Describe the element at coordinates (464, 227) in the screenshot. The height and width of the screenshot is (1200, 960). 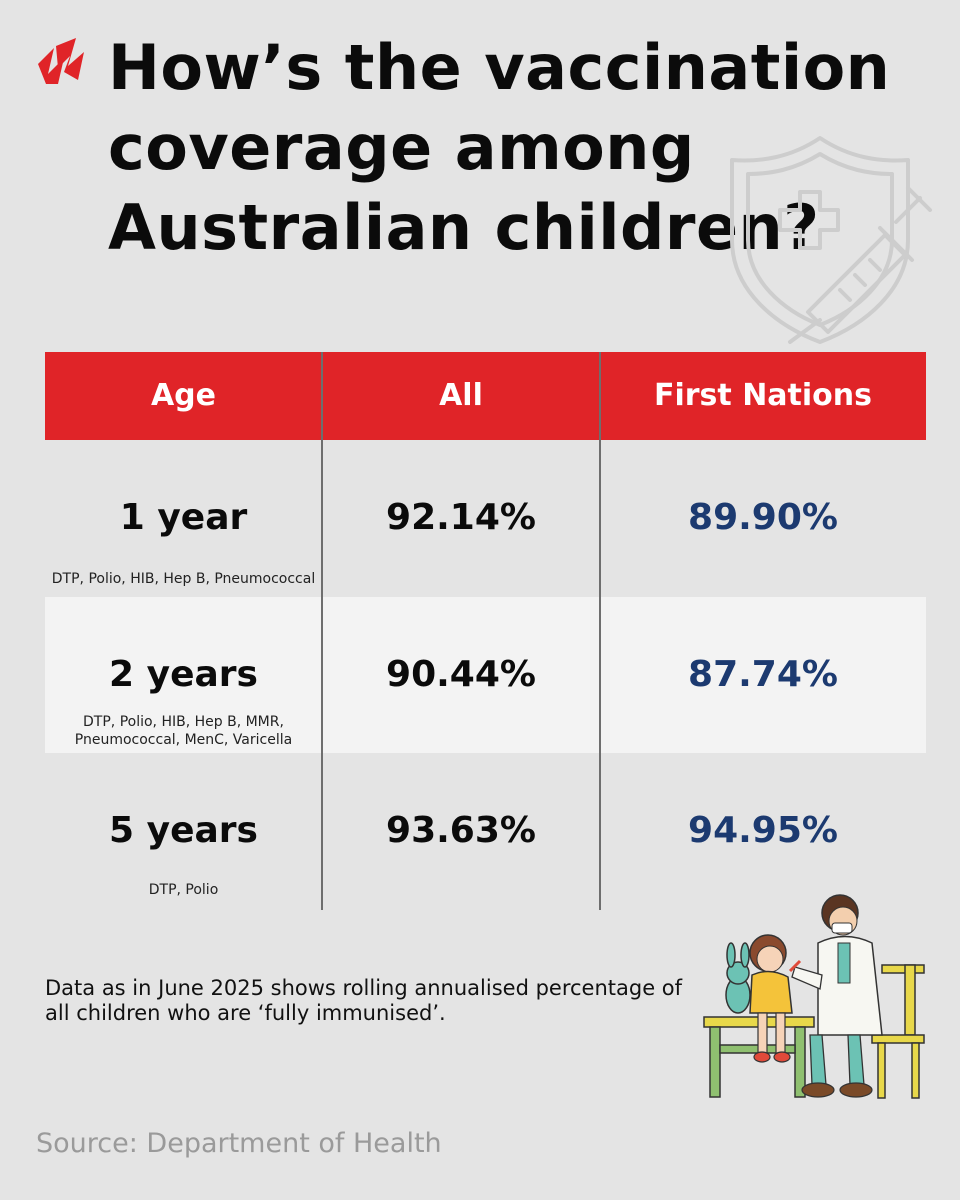
I see `title-line-3: Australian children?` at that location.